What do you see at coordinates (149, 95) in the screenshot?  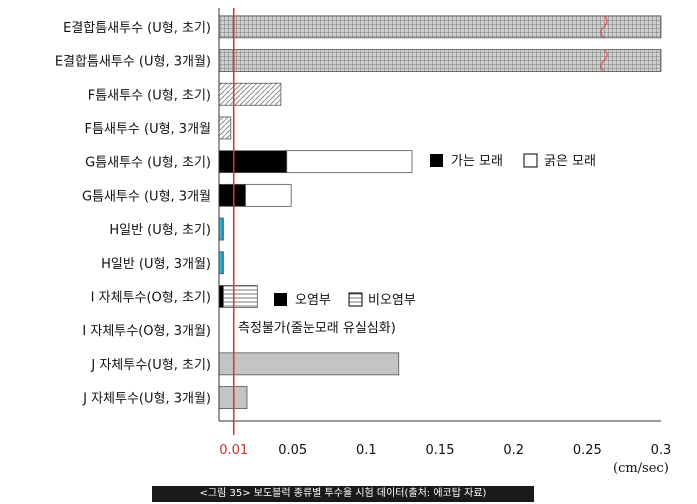 I see `category-label-3: F틈새투수 (U형, 초기)` at bounding box center [149, 95].